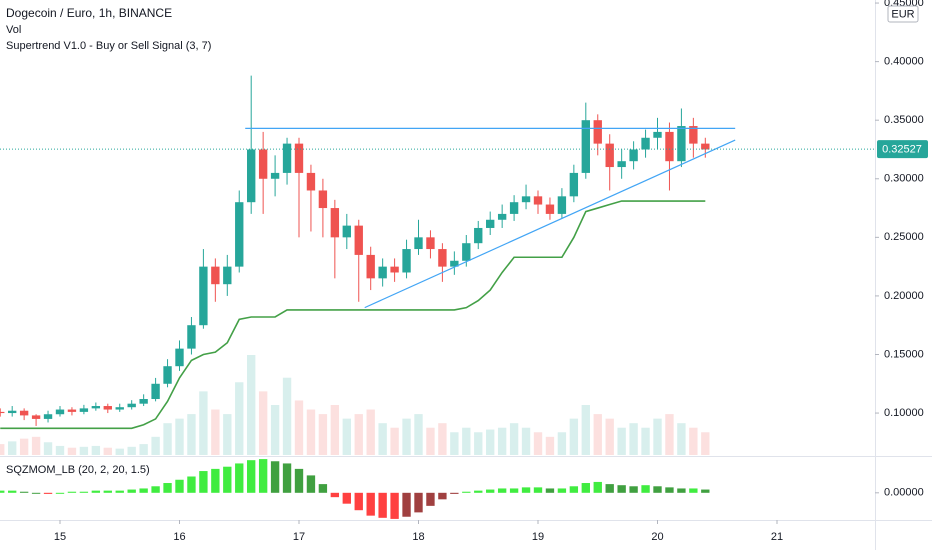 This screenshot has width=932, height=550. I want to click on y-tick-label: 0.40000, so click(904, 62).